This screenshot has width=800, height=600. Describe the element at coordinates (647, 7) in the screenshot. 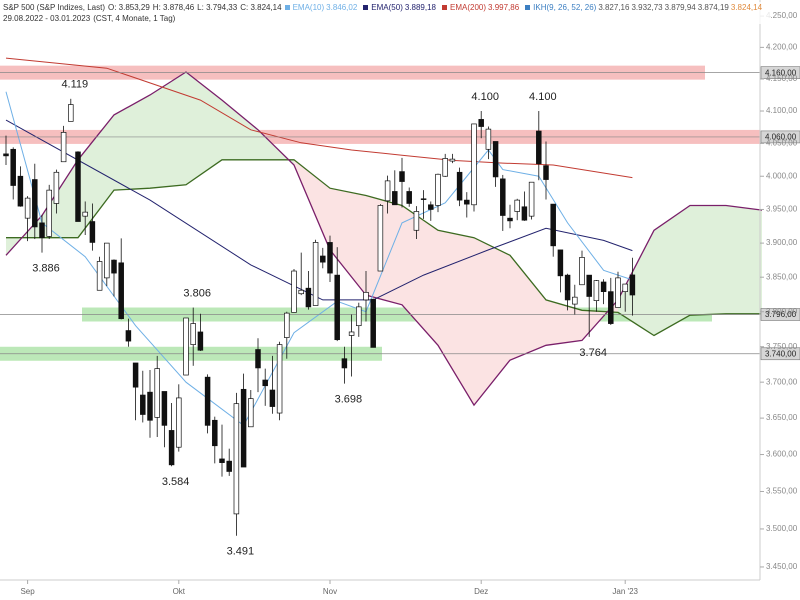

I see `legend-value: 3.932,73` at that location.